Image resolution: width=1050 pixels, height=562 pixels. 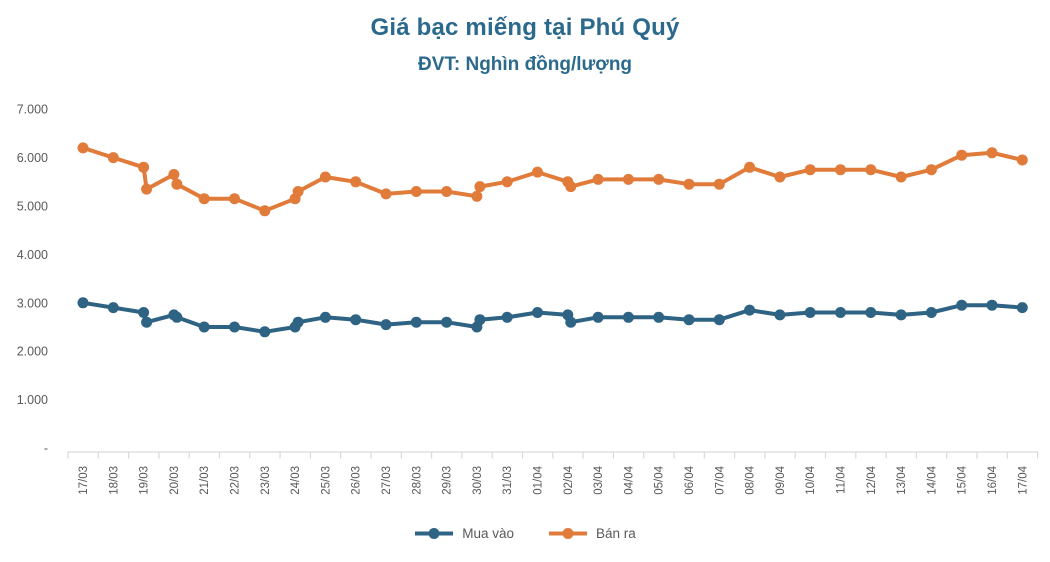 What do you see at coordinates (326, 480) in the screenshot?
I see `x-axis-tick-label: 25/03` at bounding box center [326, 480].